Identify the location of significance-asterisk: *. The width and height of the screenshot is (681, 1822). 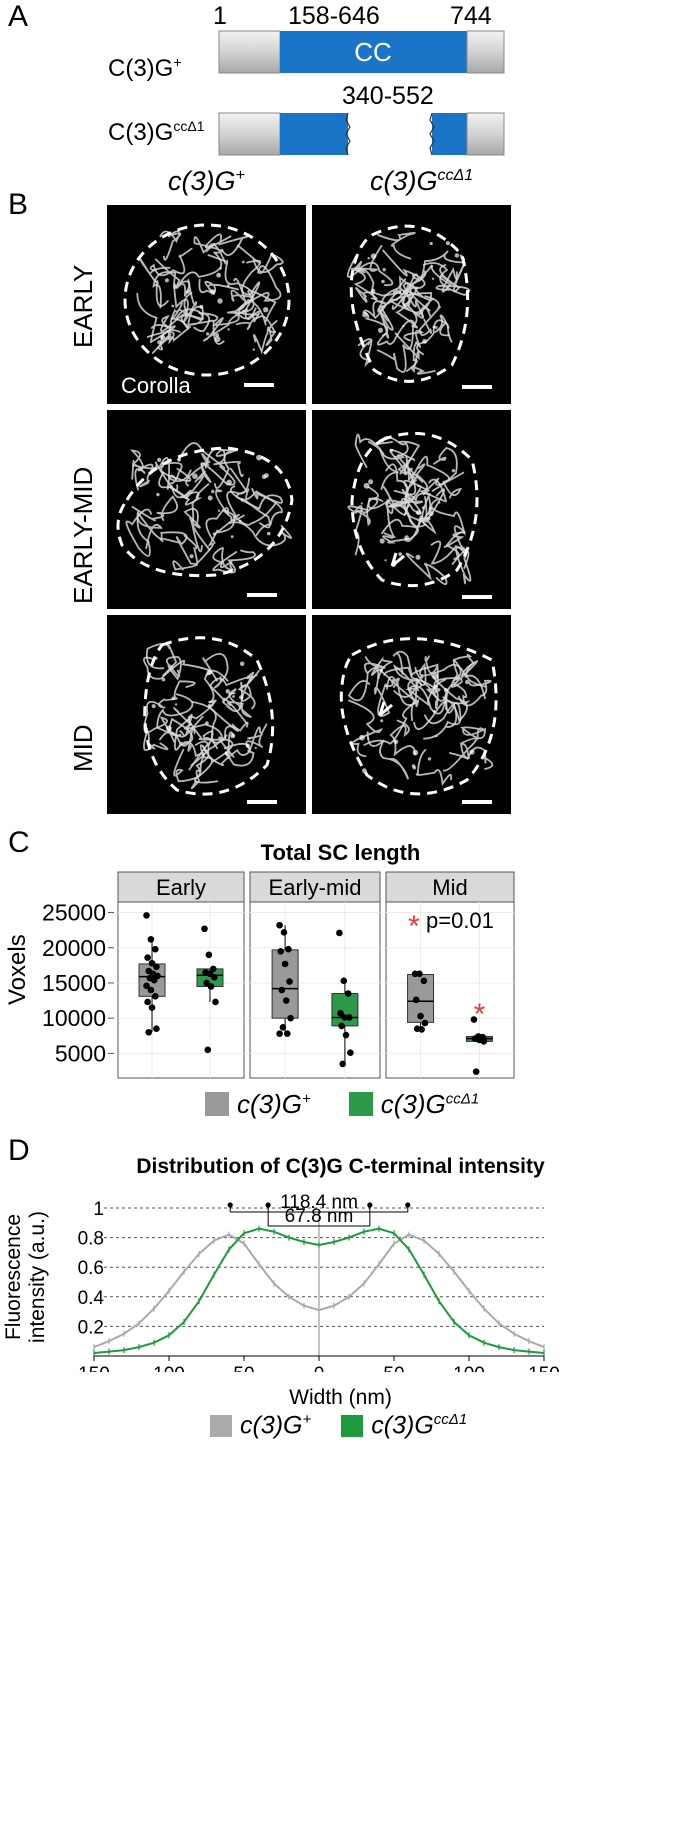
(414, 926).